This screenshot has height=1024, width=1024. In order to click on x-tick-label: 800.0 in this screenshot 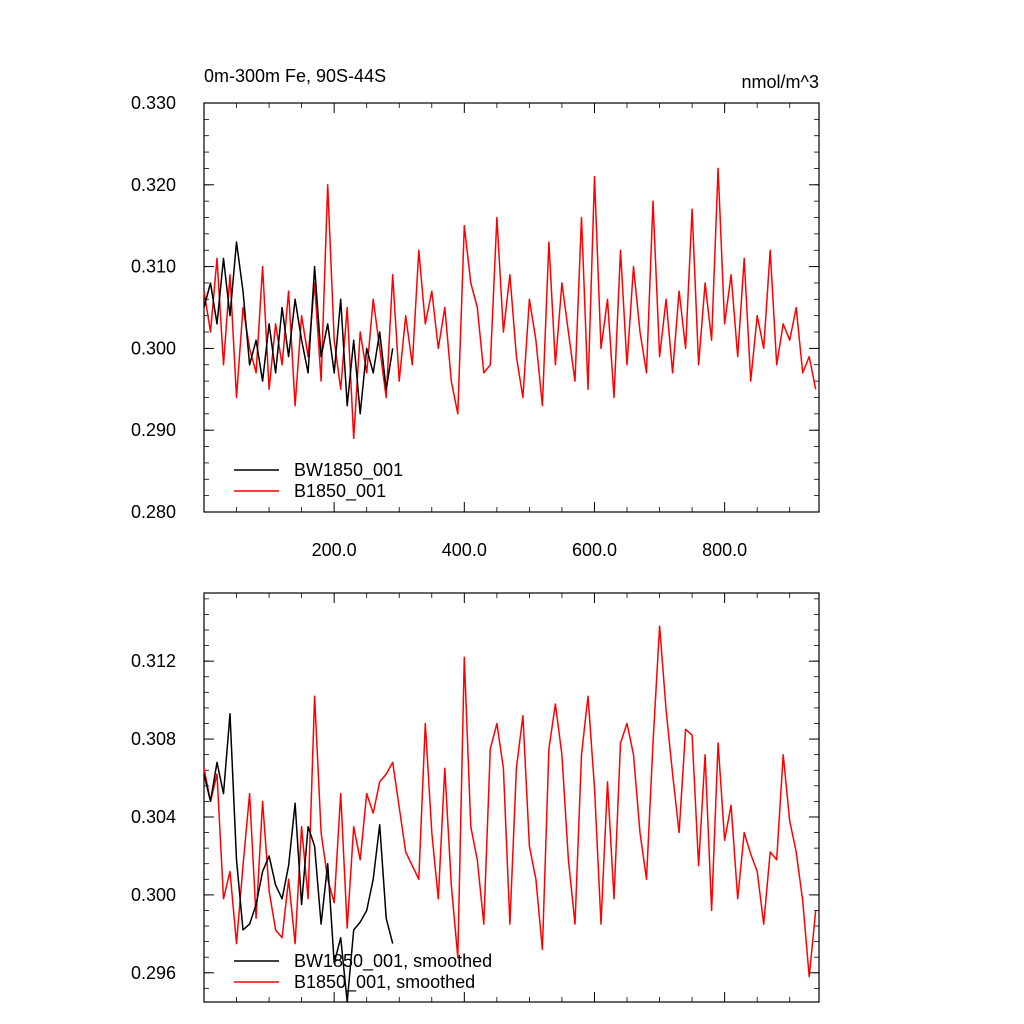, I will do `click(724, 550)`.